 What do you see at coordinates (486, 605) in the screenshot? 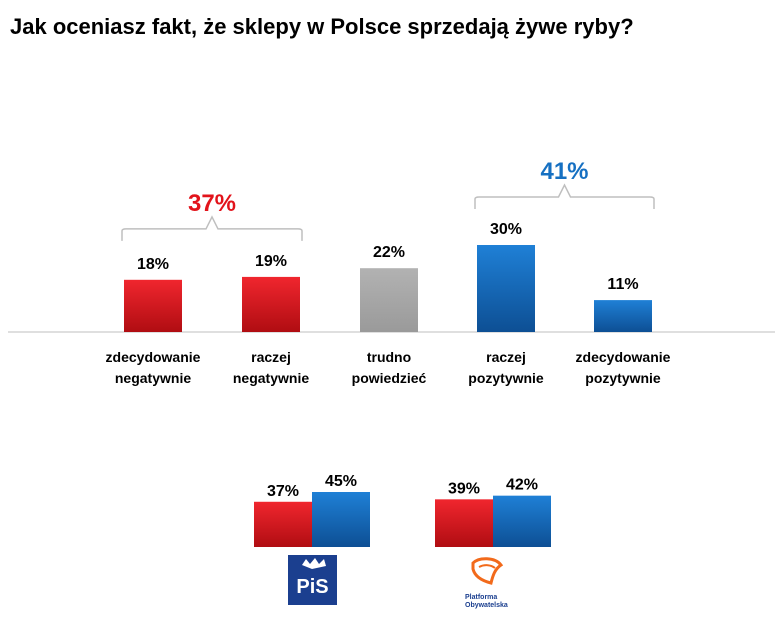
I see `po-logo-line2: Obywatelska` at bounding box center [486, 605].